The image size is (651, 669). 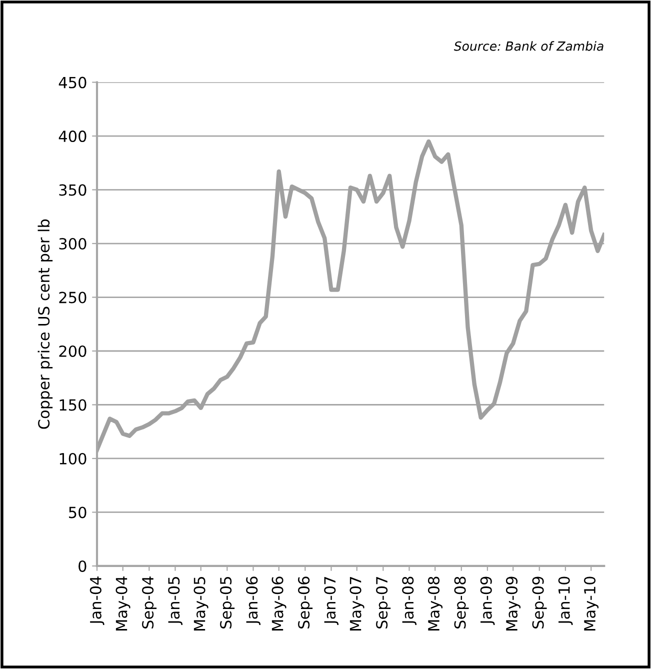 I want to click on x-tick-label: Jan-06, so click(x=253, y=600).